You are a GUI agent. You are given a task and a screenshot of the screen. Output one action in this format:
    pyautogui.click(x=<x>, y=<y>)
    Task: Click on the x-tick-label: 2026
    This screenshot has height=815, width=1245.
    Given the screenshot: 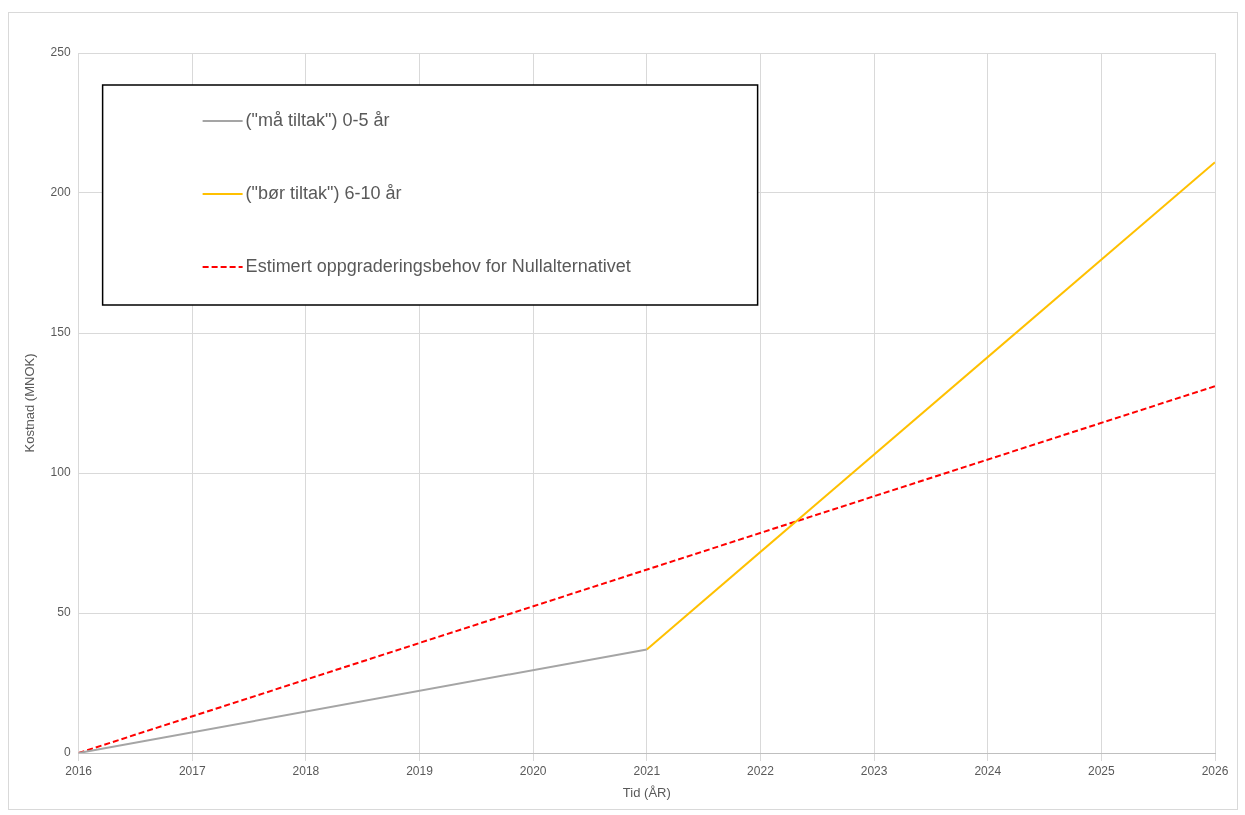 What is the action you would take?
    pyautogui.click(x=1215, y=770)
    